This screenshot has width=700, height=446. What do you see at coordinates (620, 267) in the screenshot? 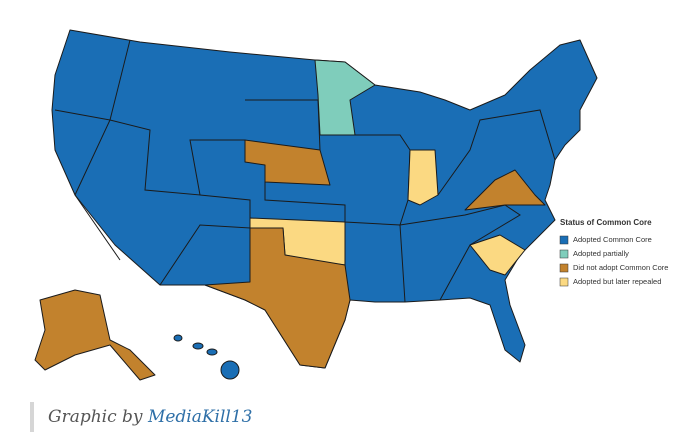
I see `legend-label: Did not adopt Common Core` at bounding box center [620, 267].